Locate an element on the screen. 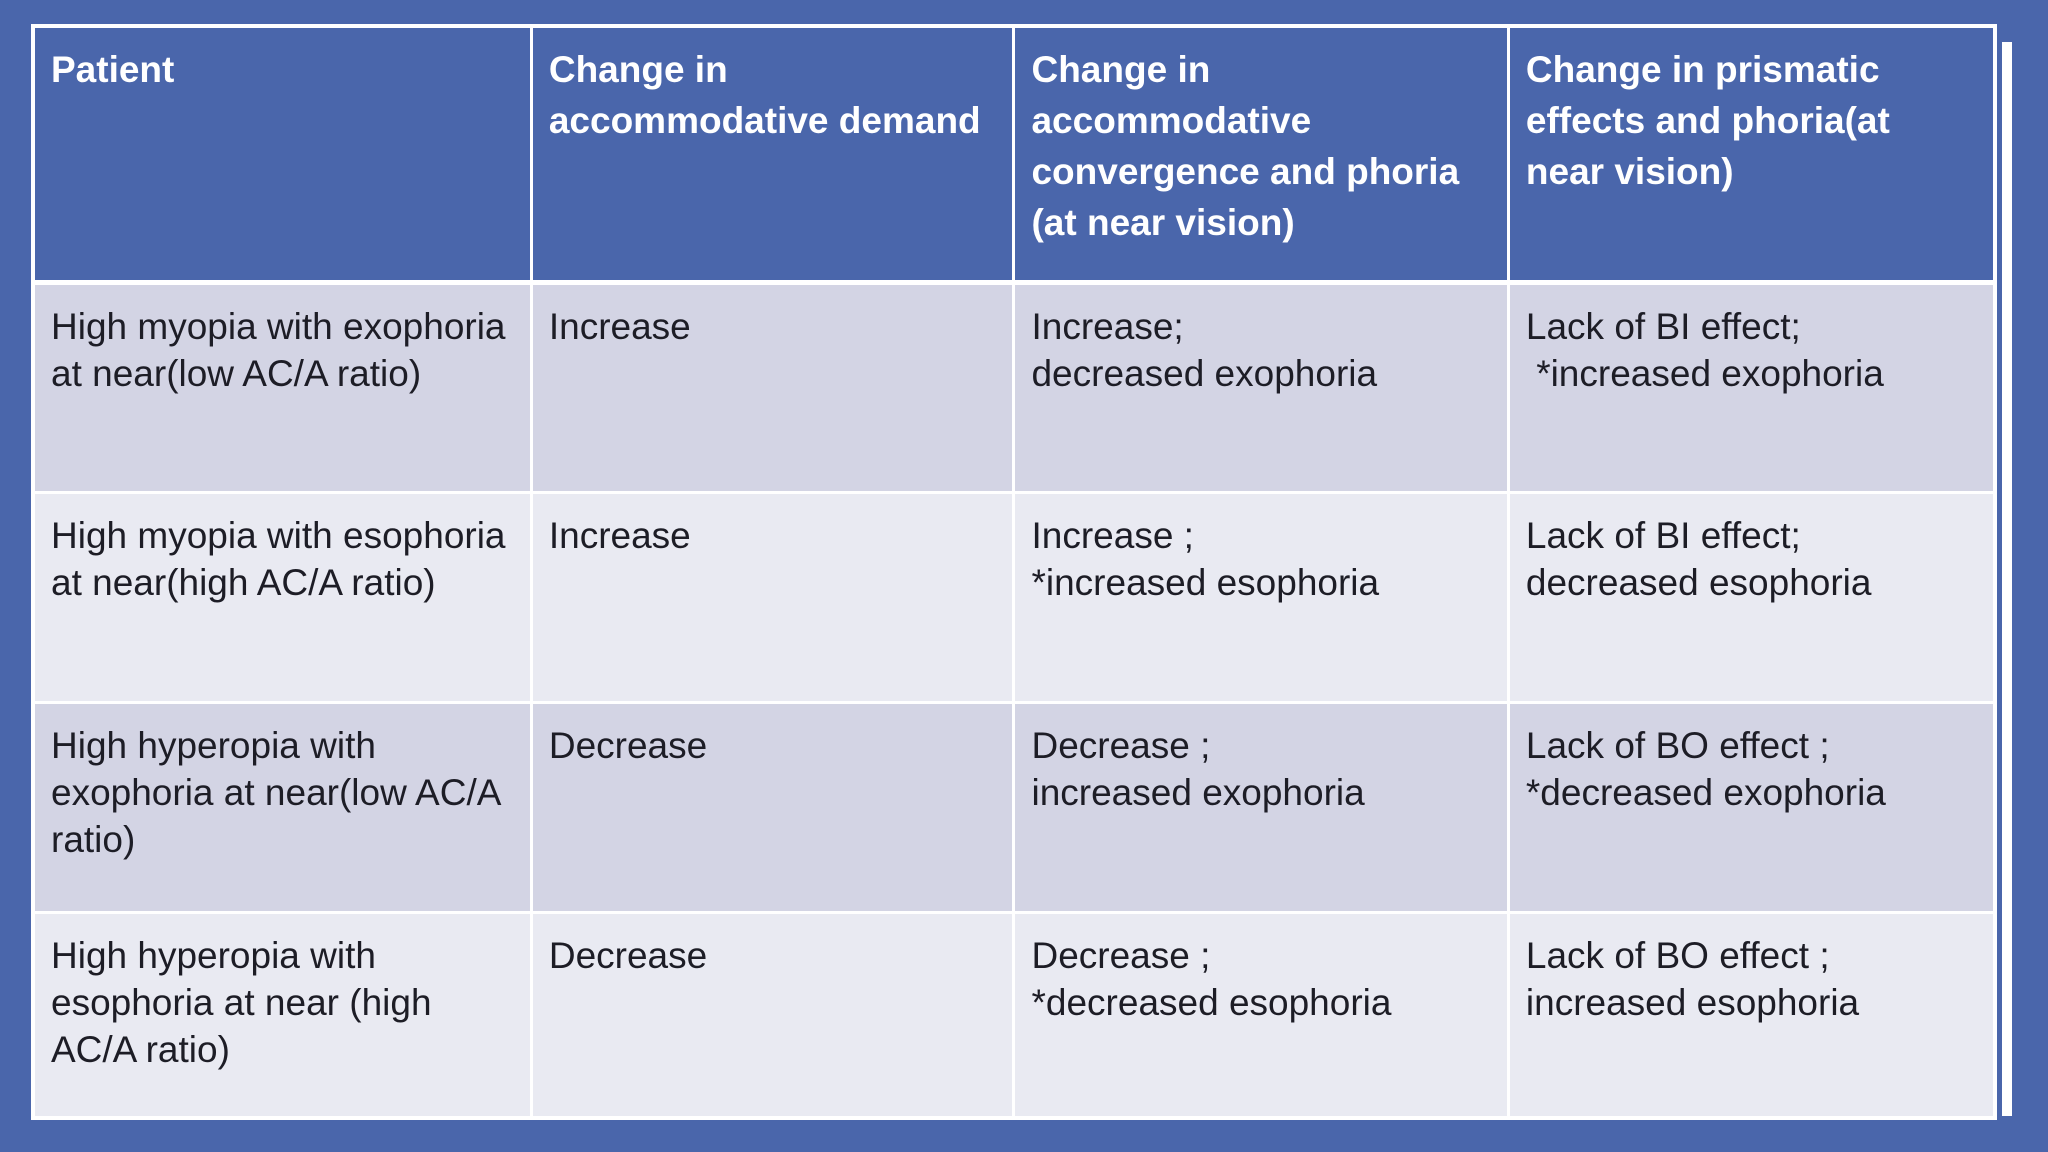  table-cell: Increase ; *increased esophoria is located at coordinates (1261, 597).